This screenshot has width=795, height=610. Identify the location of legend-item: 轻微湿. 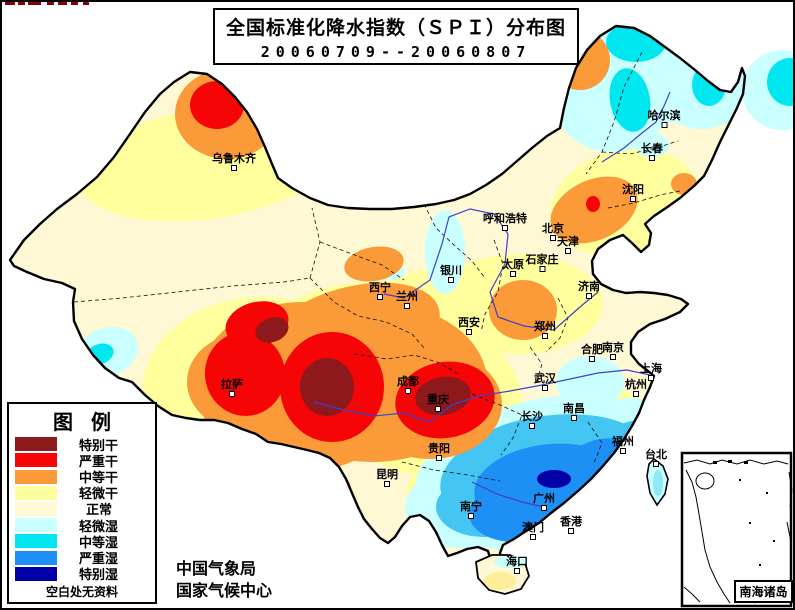
(85, 526).